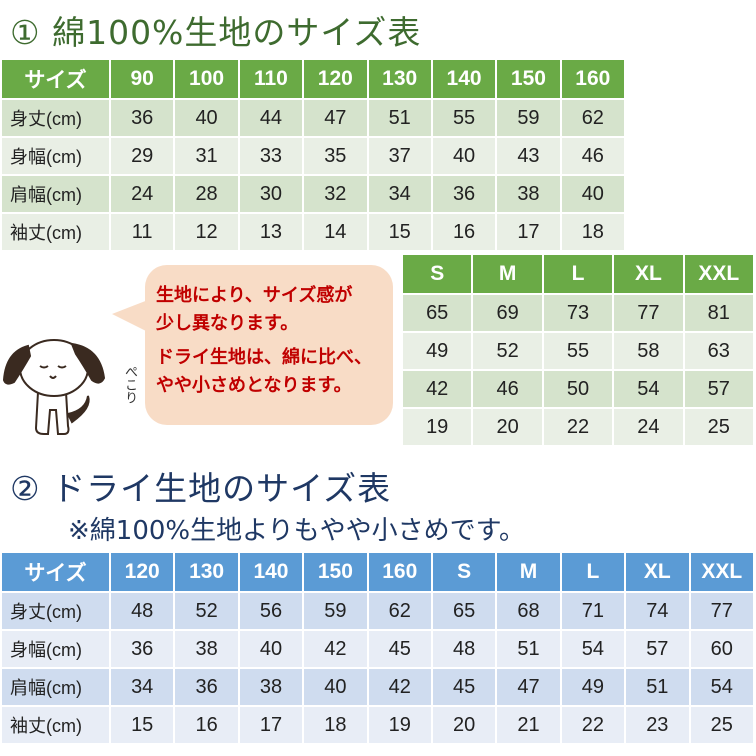  What do you see at coordinates (271, 572) in the screenshot?
I see `header-cell: 140` at bounding box center [271, 572].